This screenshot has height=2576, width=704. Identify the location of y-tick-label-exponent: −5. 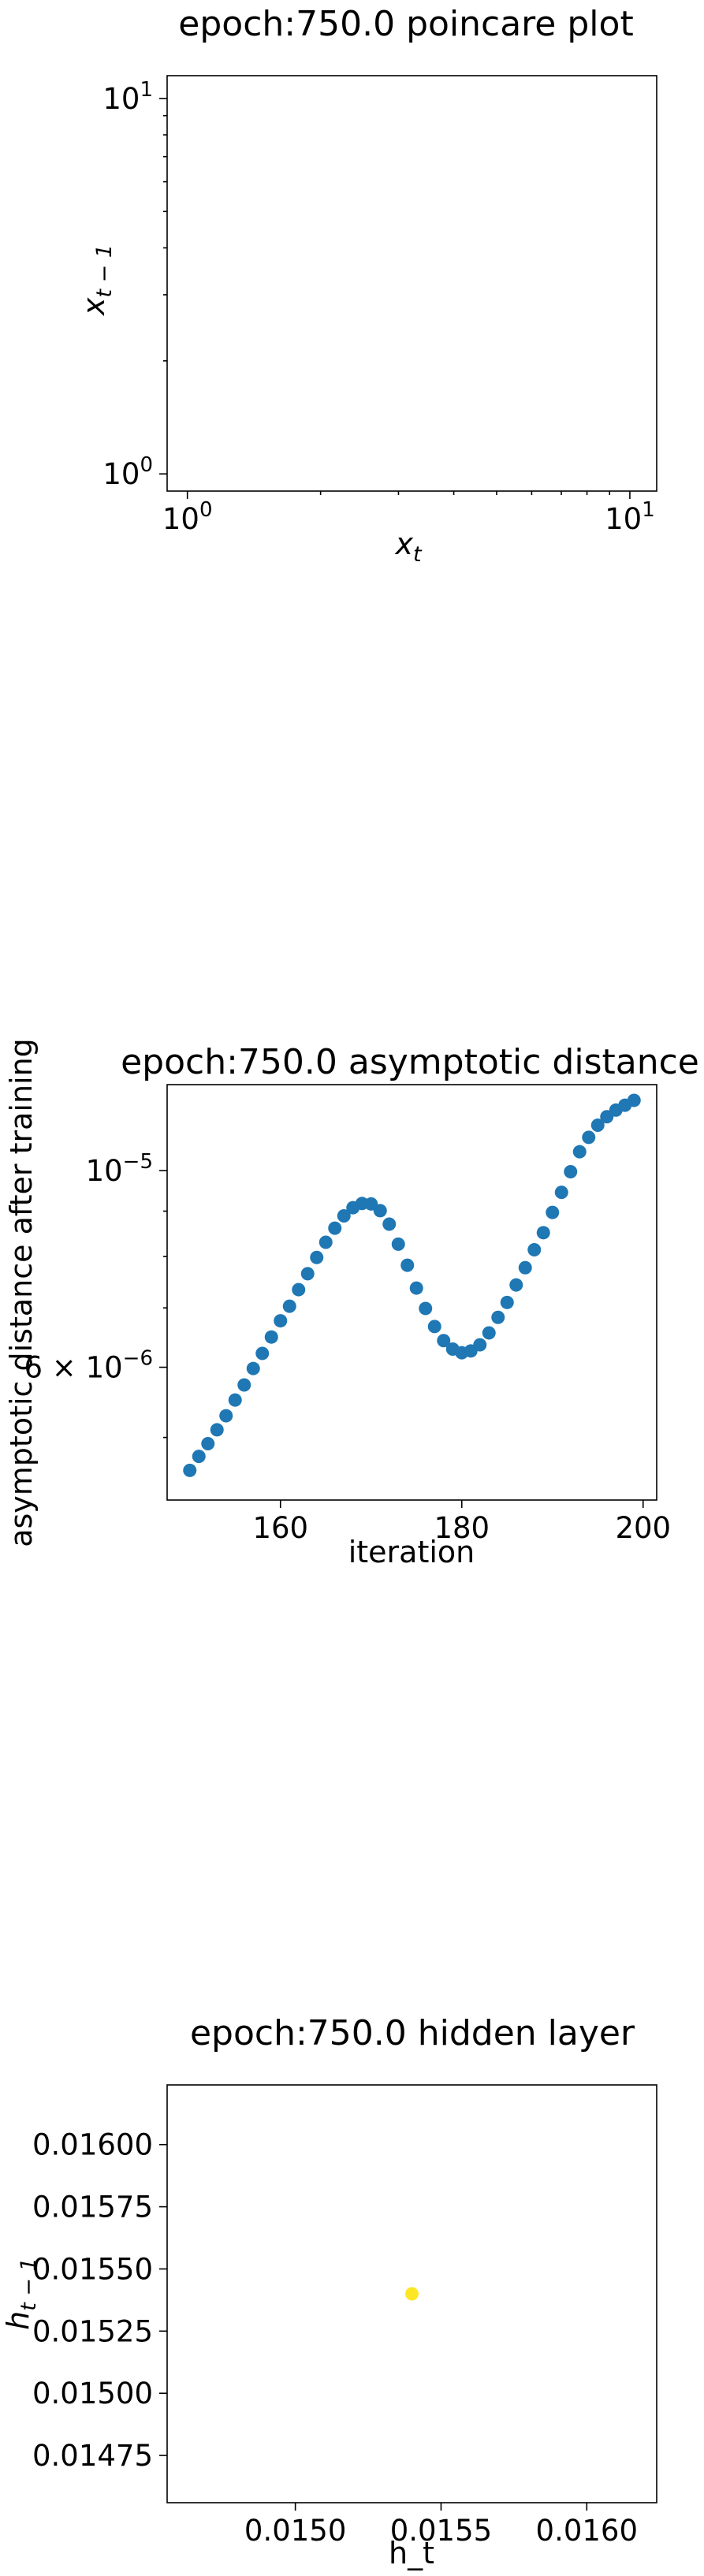
(138, 1162).